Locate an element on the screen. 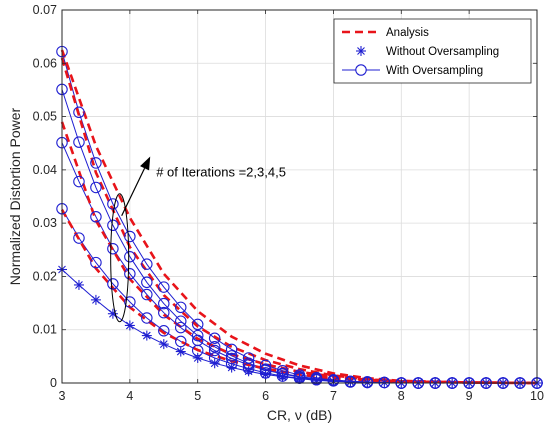  x-tick-label: 7 is located at coordinates (333, 396).